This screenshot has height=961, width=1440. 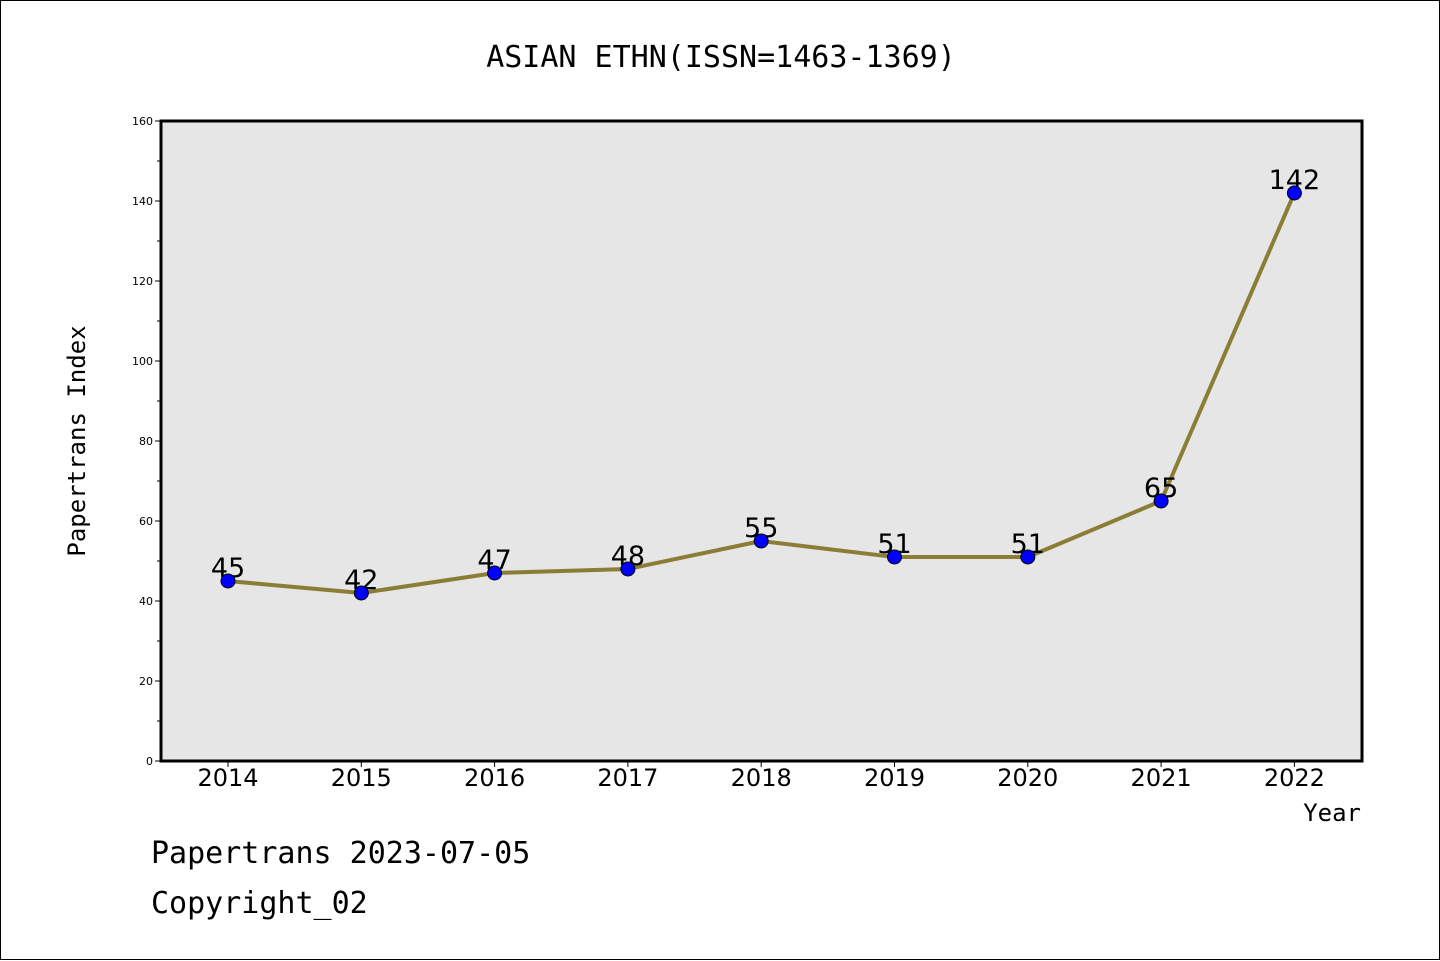 What do you see at coordinates (142, 121) in the screenshot?
I see `y-tick-label: 160` at bounding box center [142, 121].